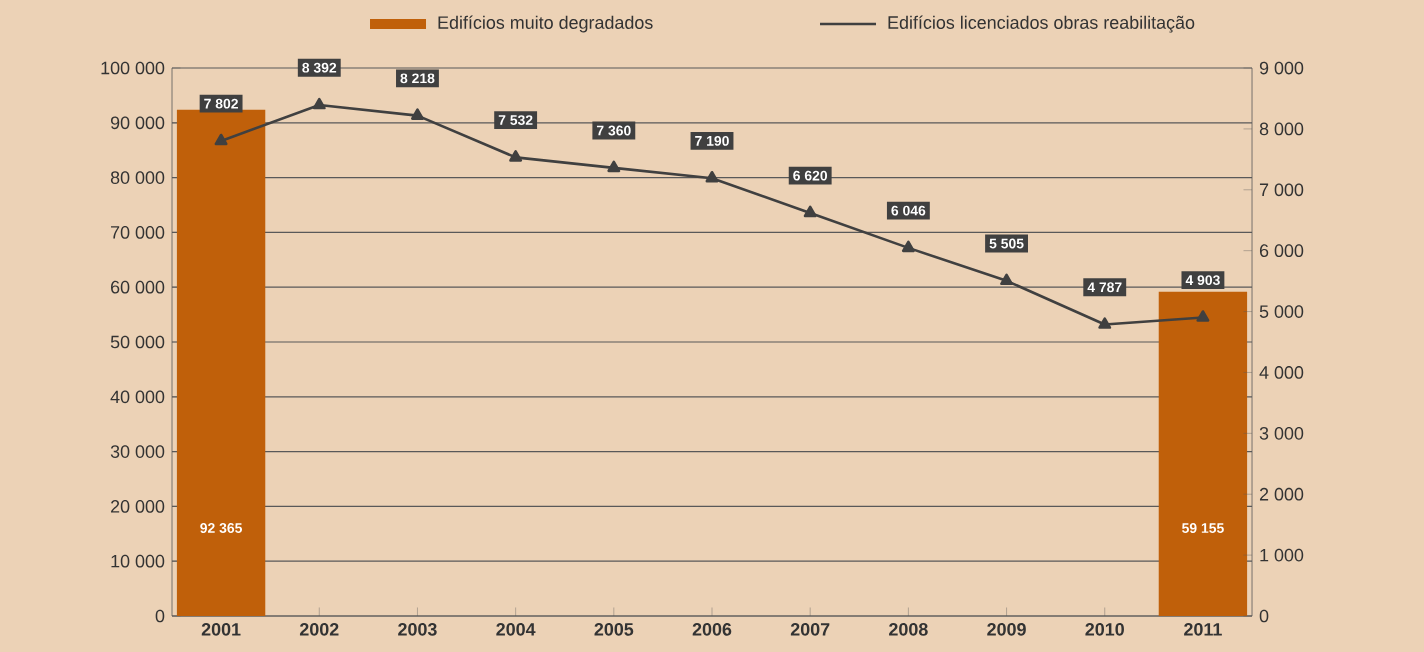  What do you see at coordinates (545, 24) in the screenshot?
I see `legend-label: Edifícios muito degradados` at bounding box center [545, 24].